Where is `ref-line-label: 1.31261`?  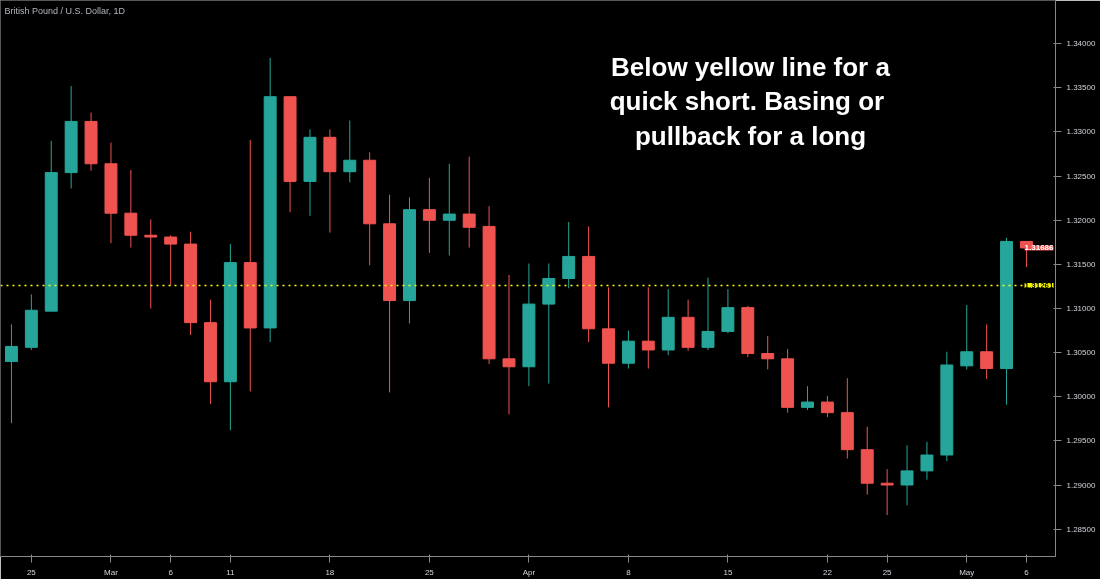
ref-line-label: 1.31261 is located at coordinates (1039, 285).